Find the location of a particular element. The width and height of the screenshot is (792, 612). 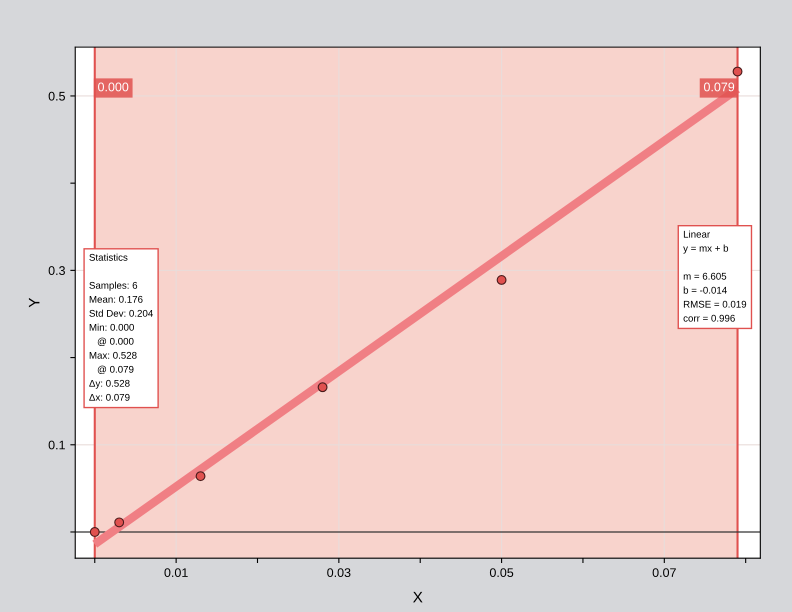

text: Statistics Samples: 6 Mean: 0.176 Std Dev: 0.204 Min: 0.000 @ 0.000 Max: 0.528 @ 0.079 Δy: 0.528 Δx: 0.079 is located at coordinates (121, 327).